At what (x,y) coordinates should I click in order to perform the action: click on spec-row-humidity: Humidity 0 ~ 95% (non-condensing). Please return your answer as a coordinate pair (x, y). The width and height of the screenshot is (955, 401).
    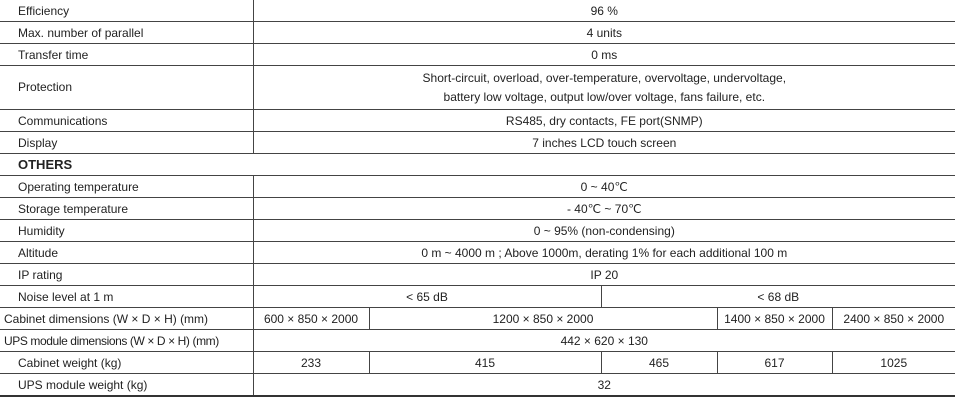
    Looking at the image, I should click on (477, 230).